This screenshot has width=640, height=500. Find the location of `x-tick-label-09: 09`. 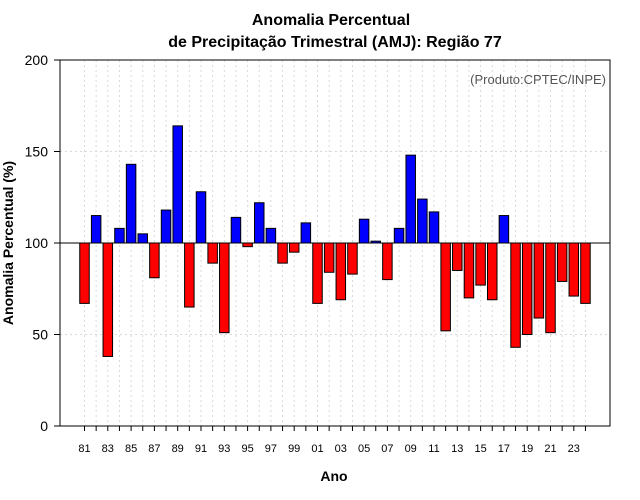

x-tick-label-09: 09 is located at coordinates (411, 449).